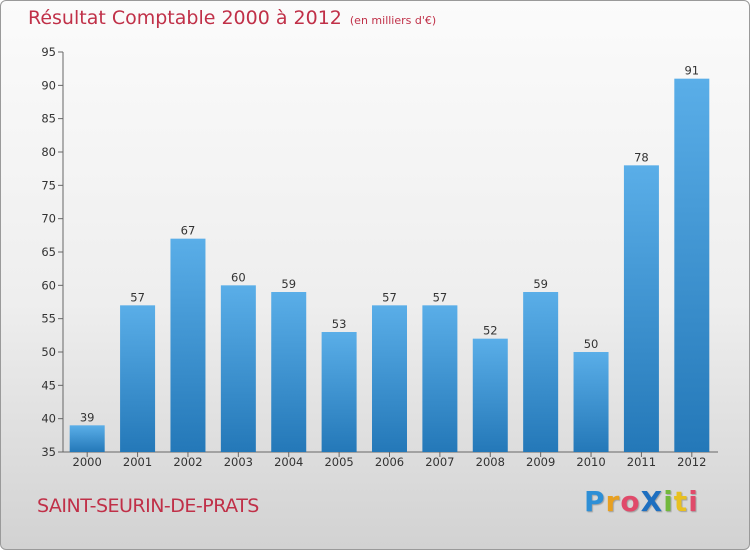 The width and height of the screenshot is (750, 550). What do you see at coordinates (238, 368) in the screenshot?
I see `bar-2003` at bounding box center [238, 368].